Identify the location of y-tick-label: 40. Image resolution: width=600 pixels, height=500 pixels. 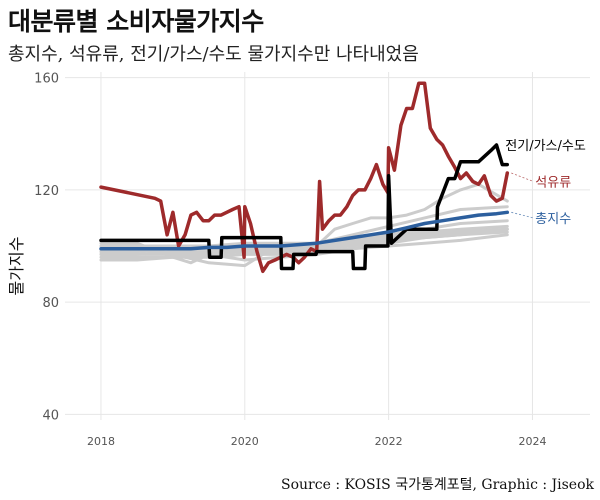
(50, 415).